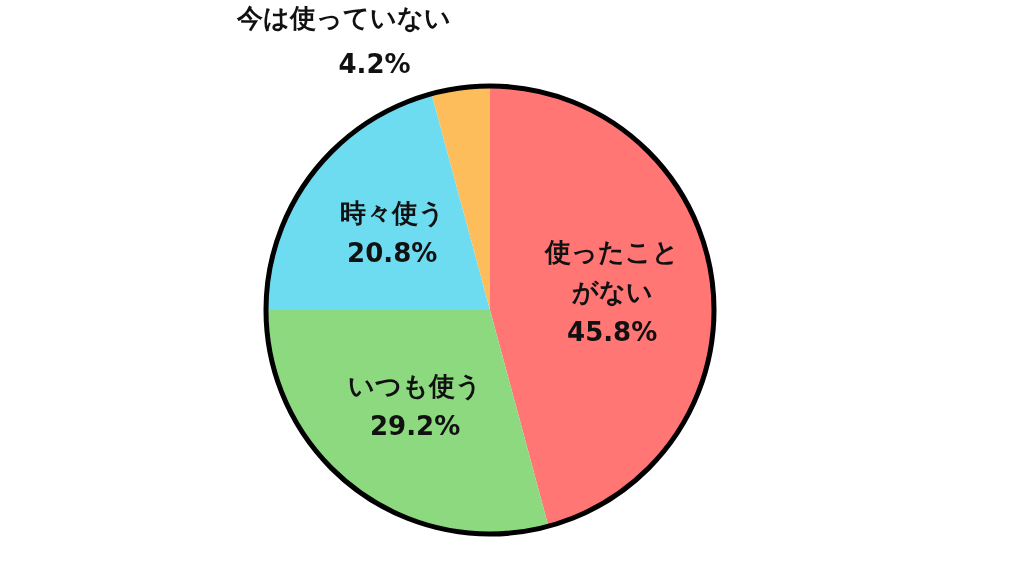 The image size is (1024, 576). Describe the element at coordinates (415, 425) in the screenshot. I see `data-label: 29.2%` at that location.